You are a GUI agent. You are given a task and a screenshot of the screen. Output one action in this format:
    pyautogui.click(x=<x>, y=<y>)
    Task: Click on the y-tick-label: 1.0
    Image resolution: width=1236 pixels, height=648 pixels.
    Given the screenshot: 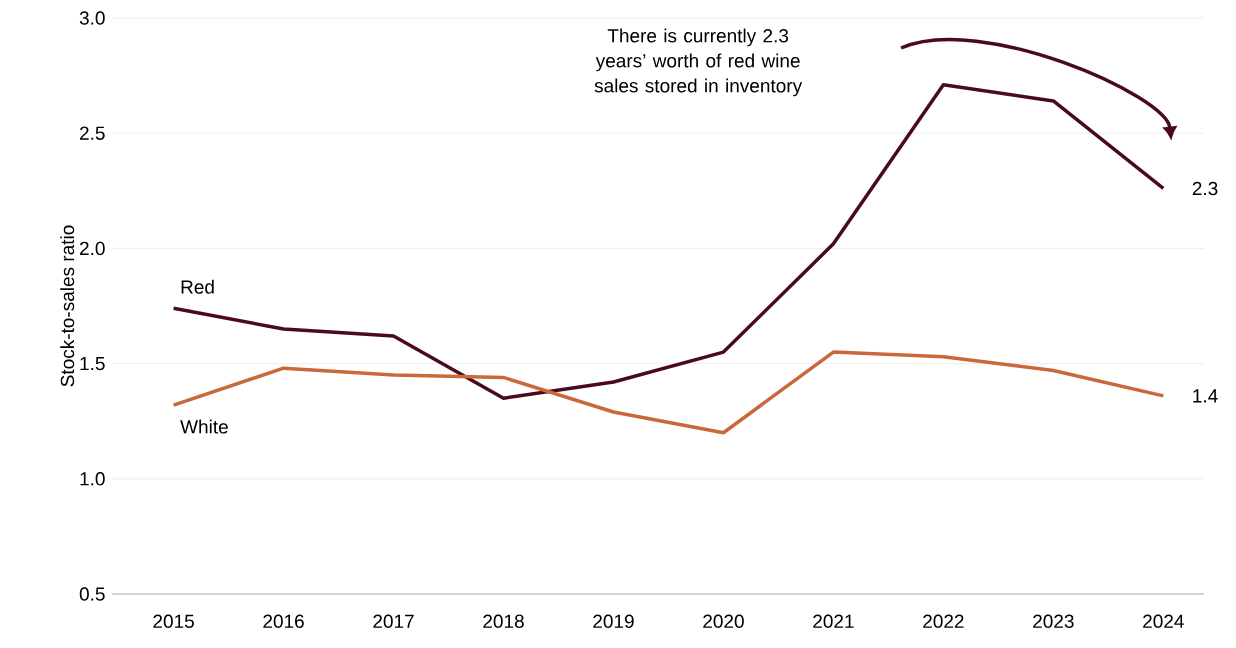 What is the action you would take?
    pyautogui.click(x=92, y=479)
    